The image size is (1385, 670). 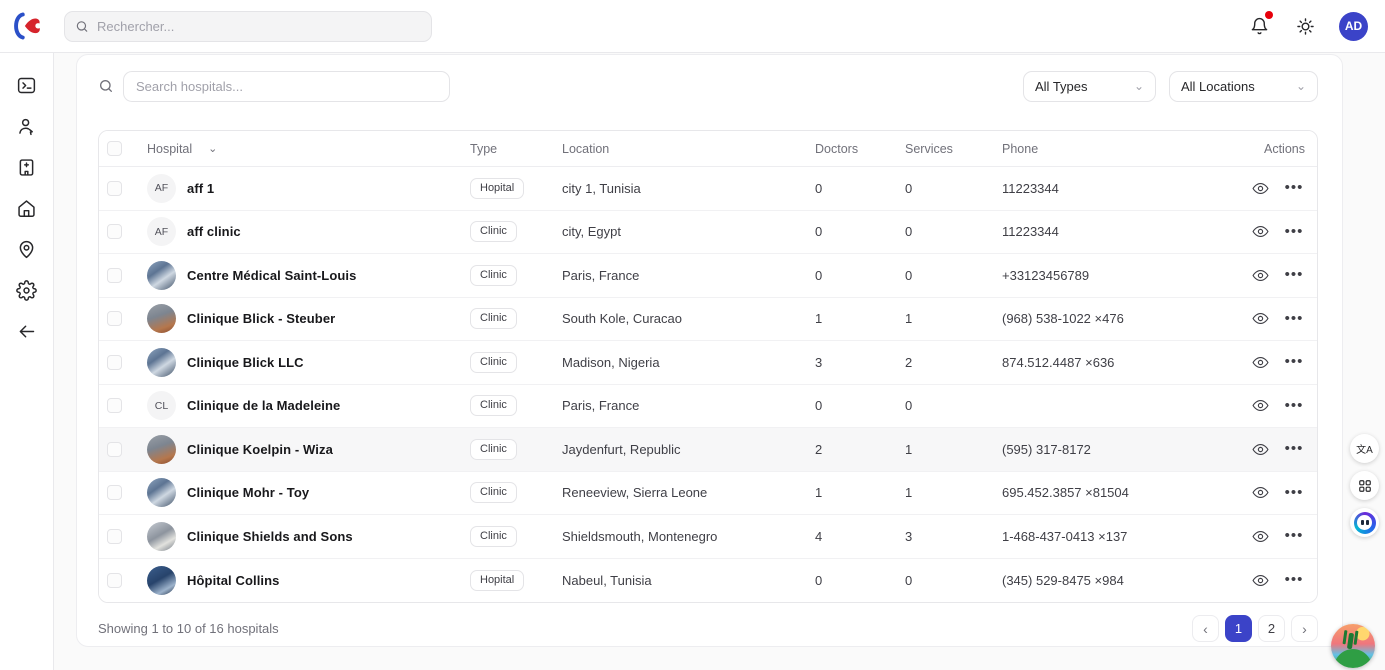 What do you see at coordinates (592, 232) in the screenshot?
I see `hospital-location: city, Egypt` at bounding box center [592, 232].